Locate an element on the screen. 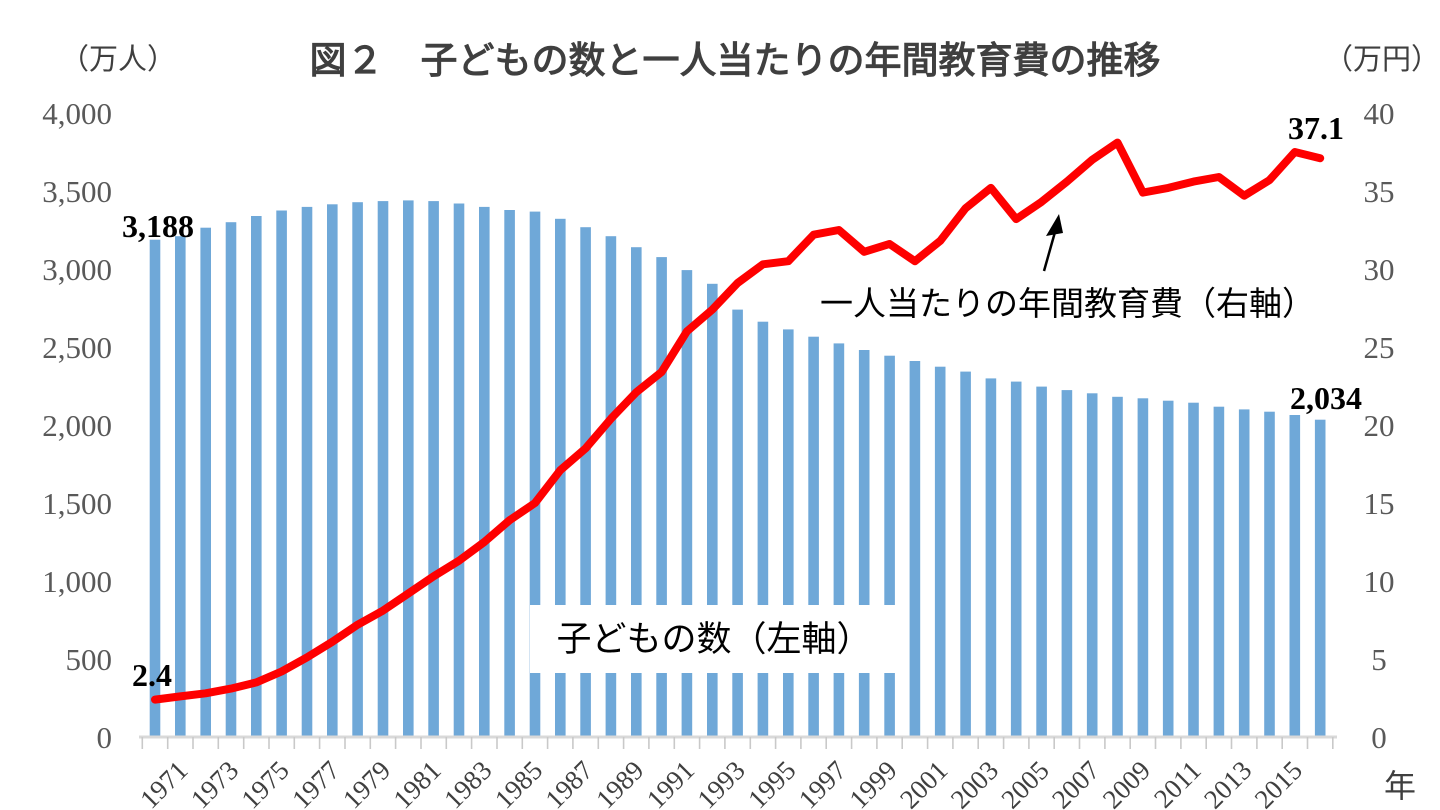 The image size is (1440, 810). bar-2003 is located at coordinates (991, 557).